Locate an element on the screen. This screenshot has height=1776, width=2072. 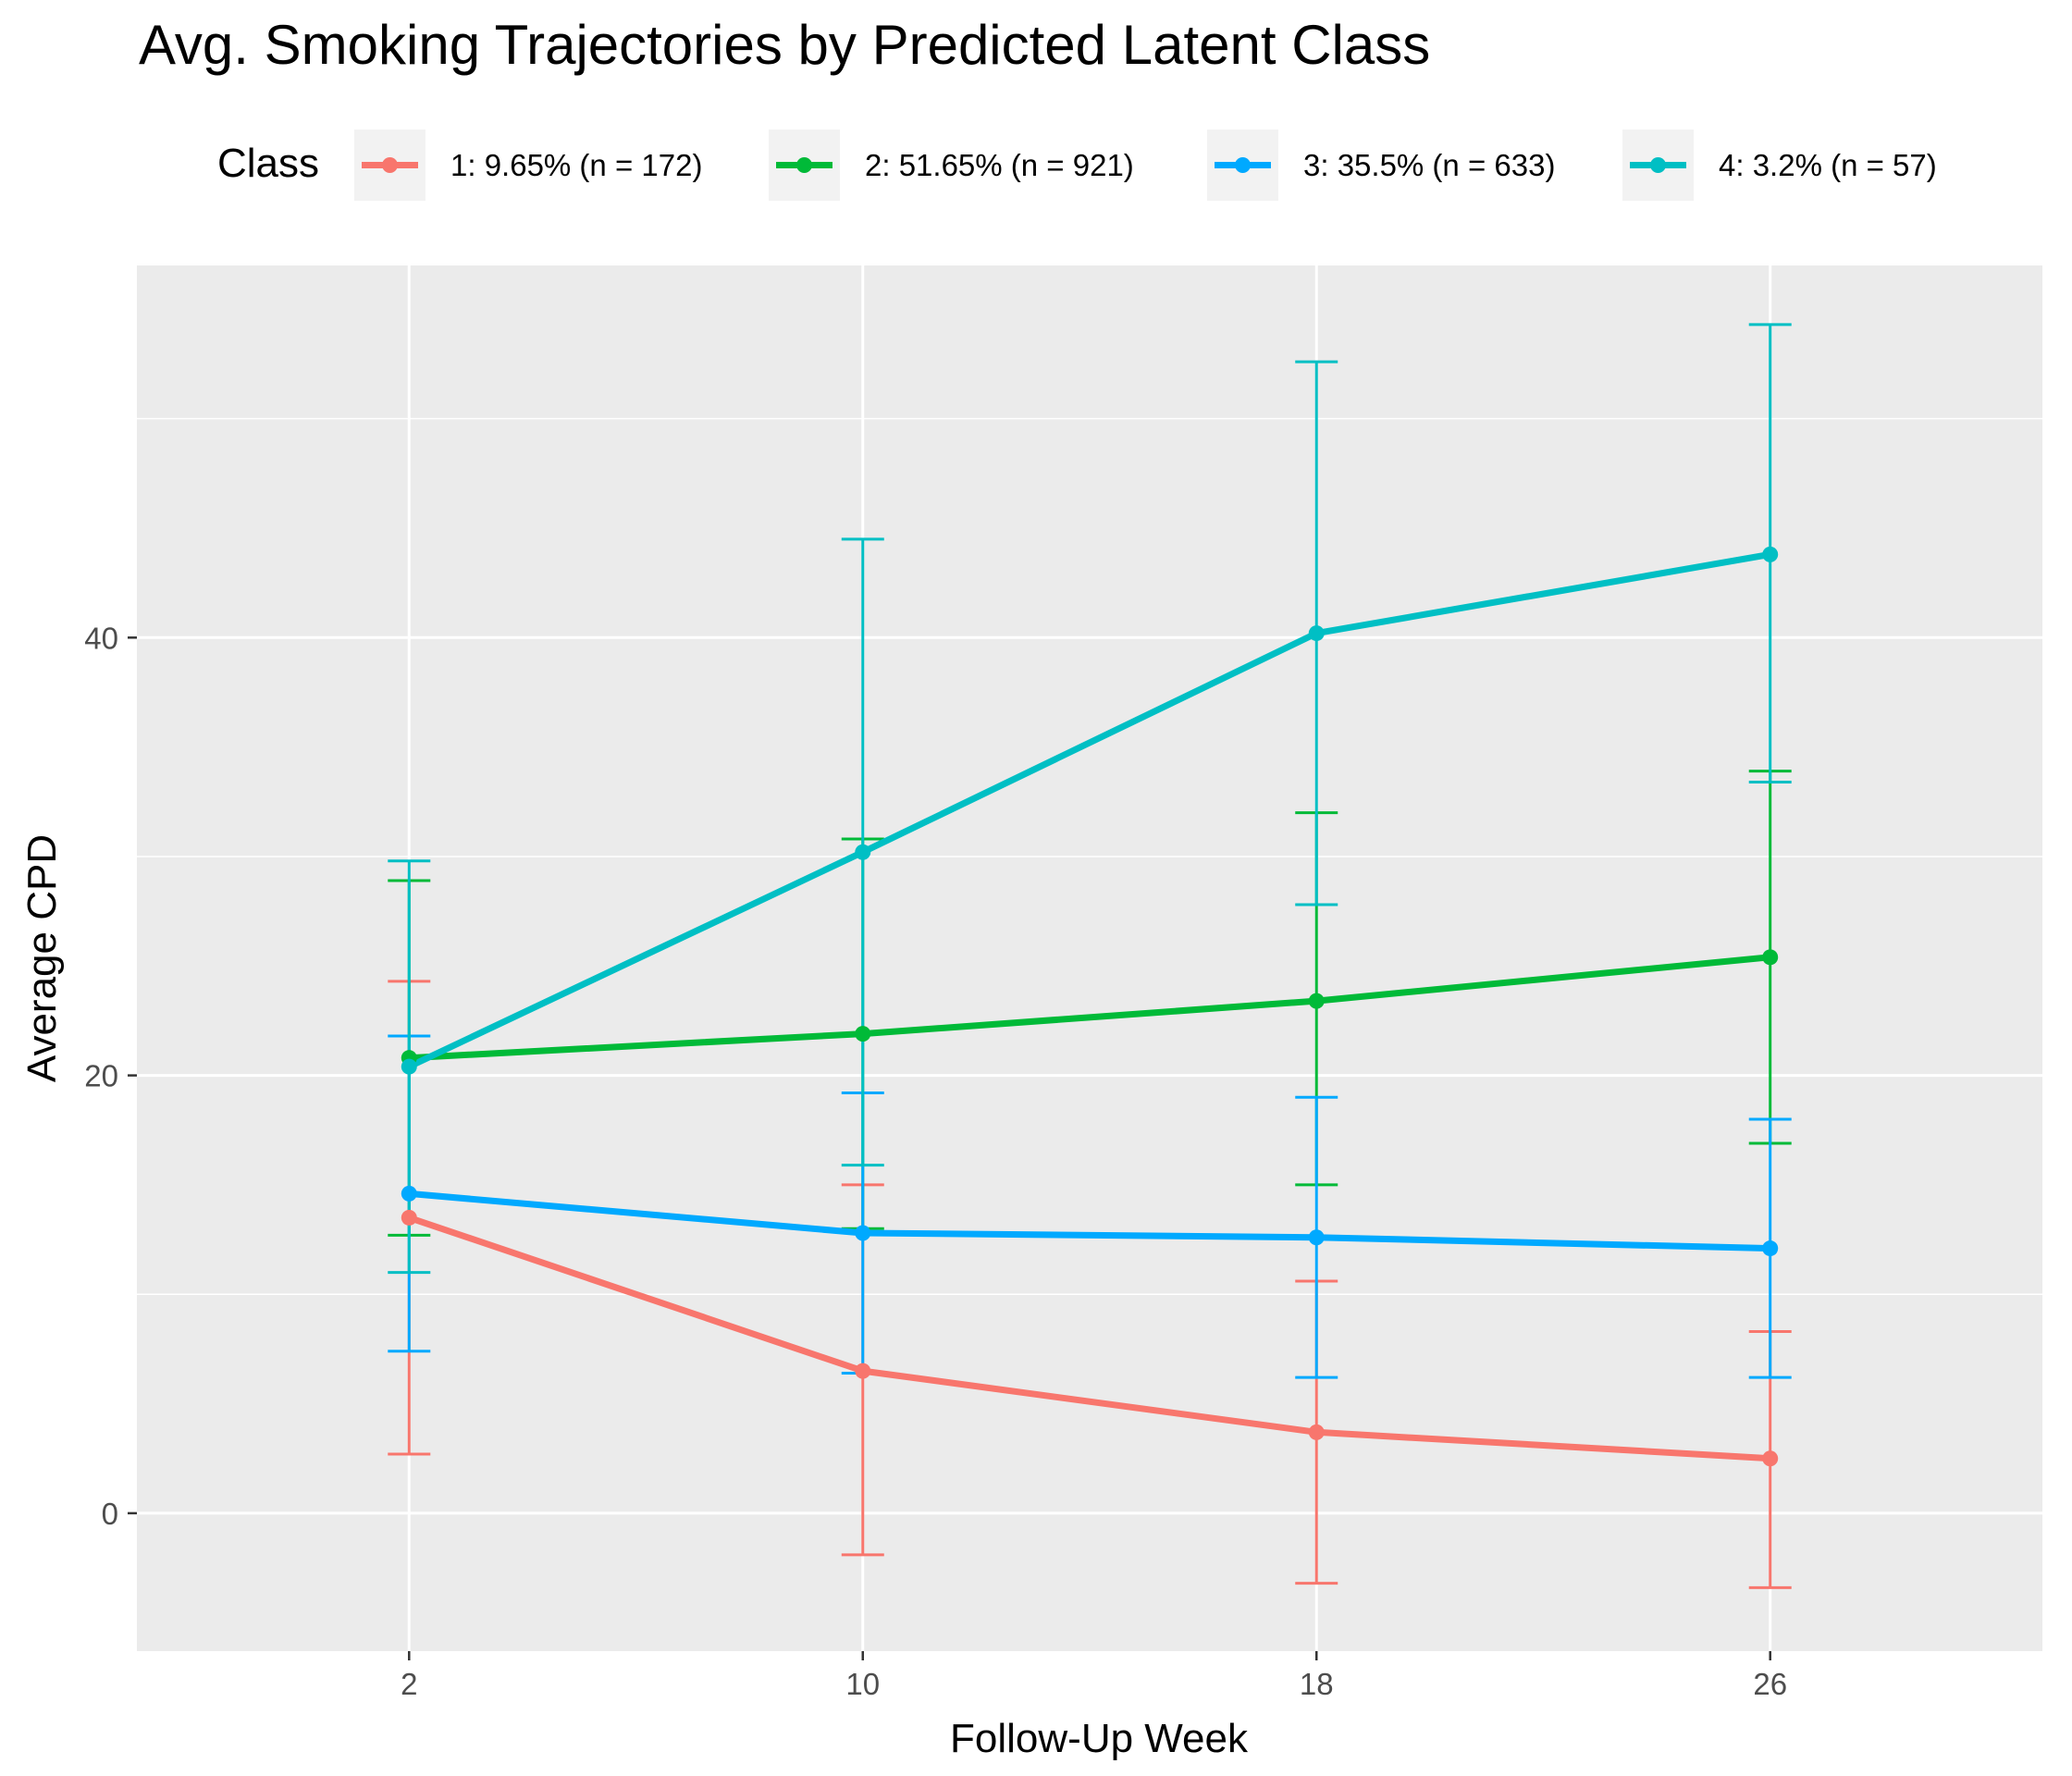
legend-label: 4: 3.2% (n = 57) is located at coordinates (1828, 165).